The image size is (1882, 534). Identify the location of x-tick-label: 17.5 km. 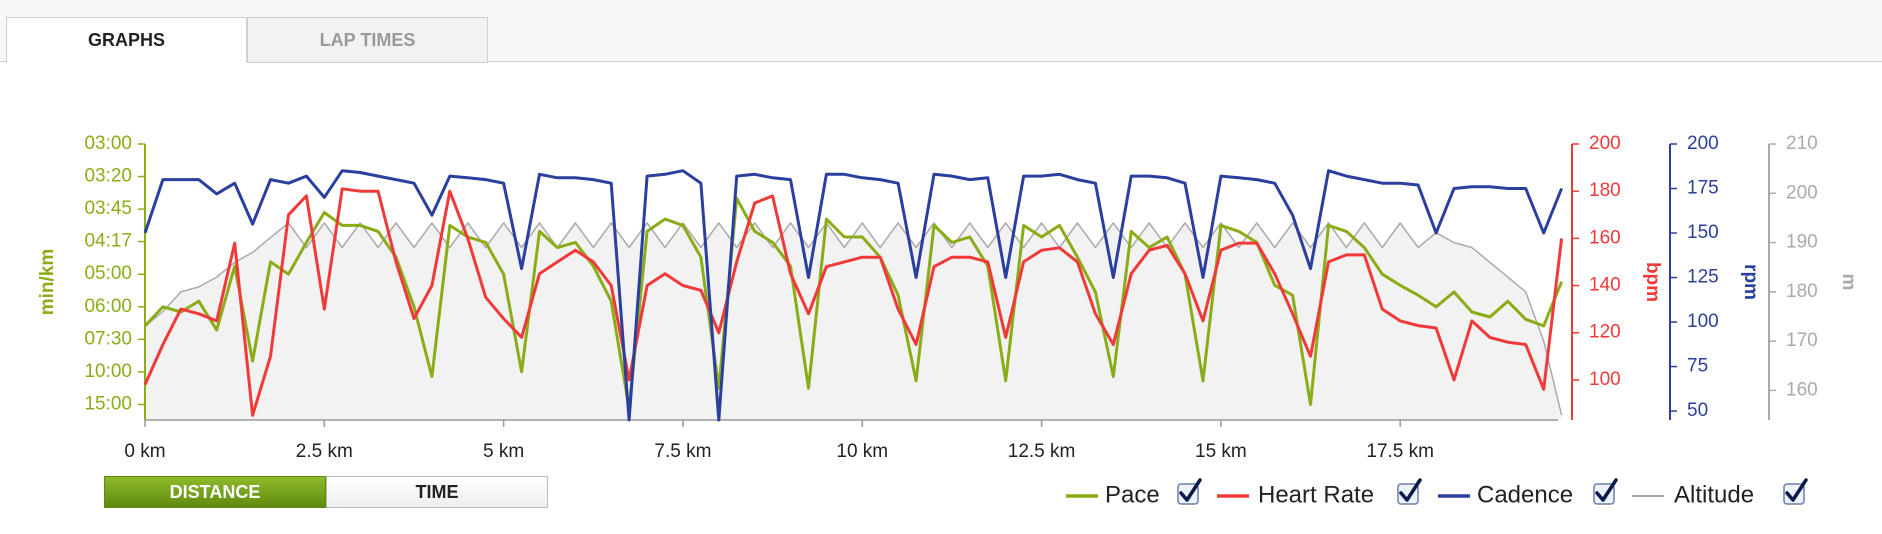
(1400, 451).